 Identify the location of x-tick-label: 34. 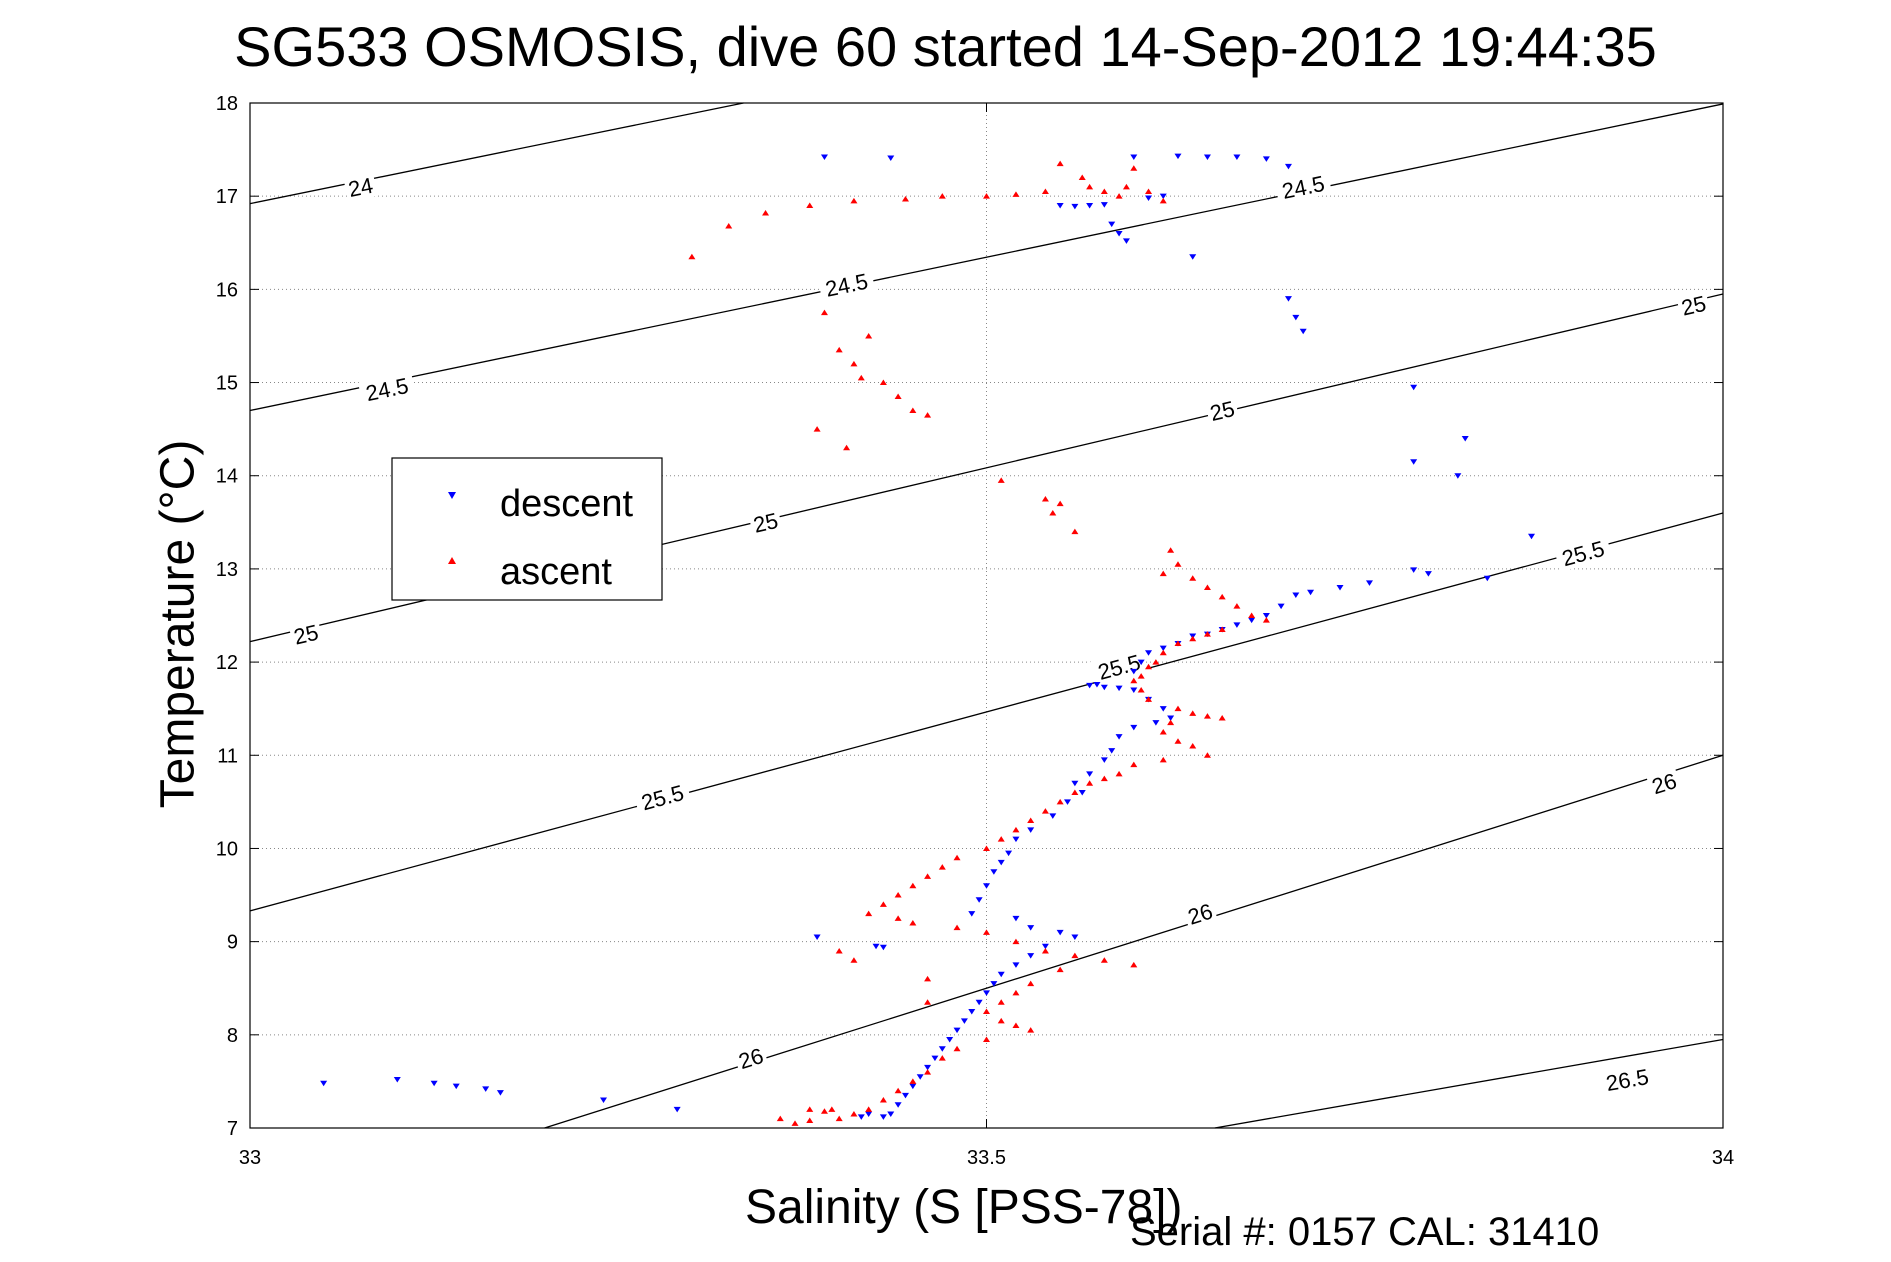
(1723, 1158).